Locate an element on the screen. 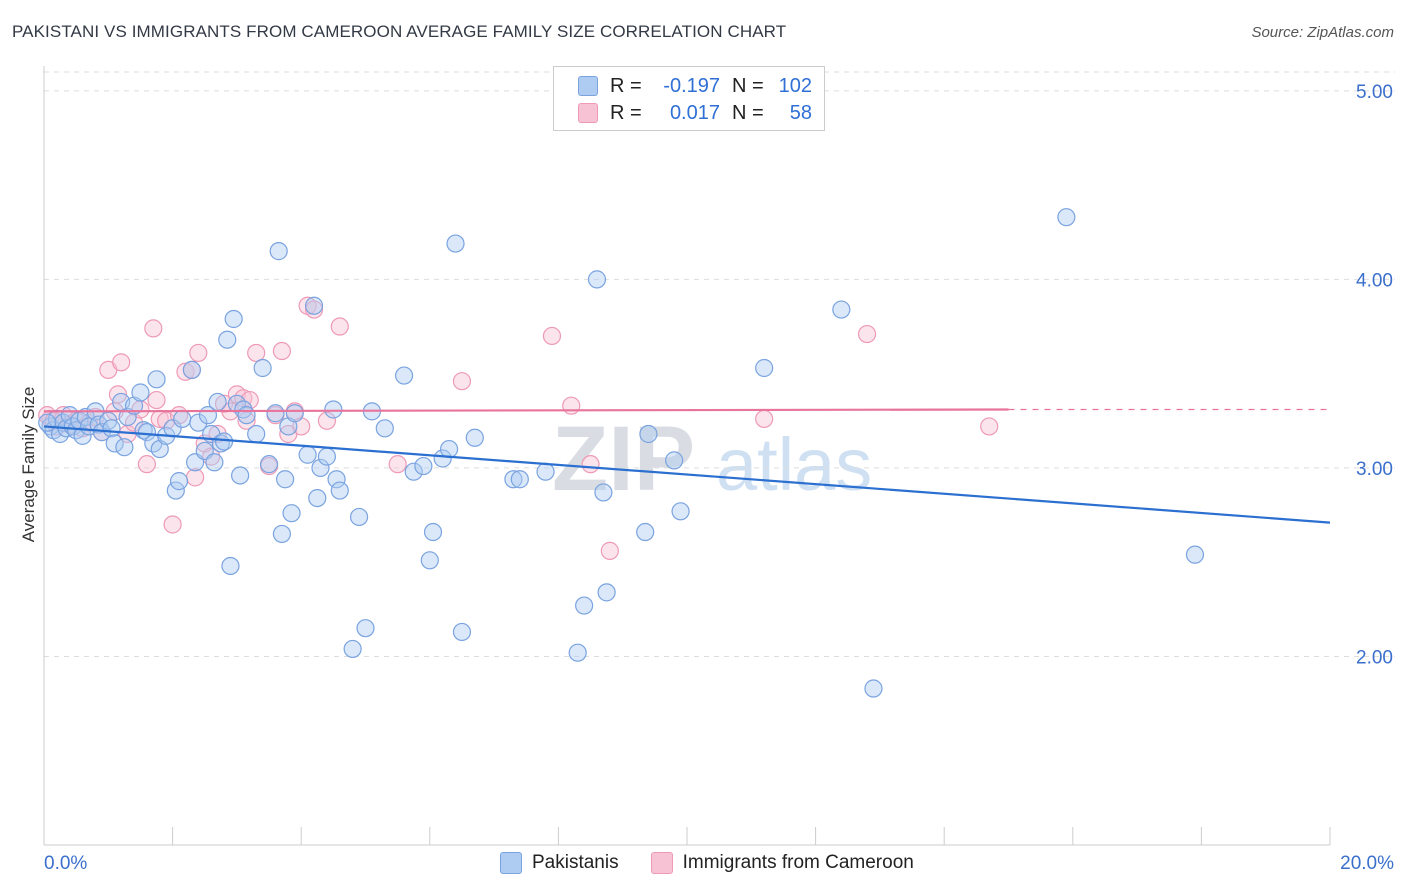  legend-row-pakistanis: R = -0.197 N = 102 is located at coordinates (695, 86).